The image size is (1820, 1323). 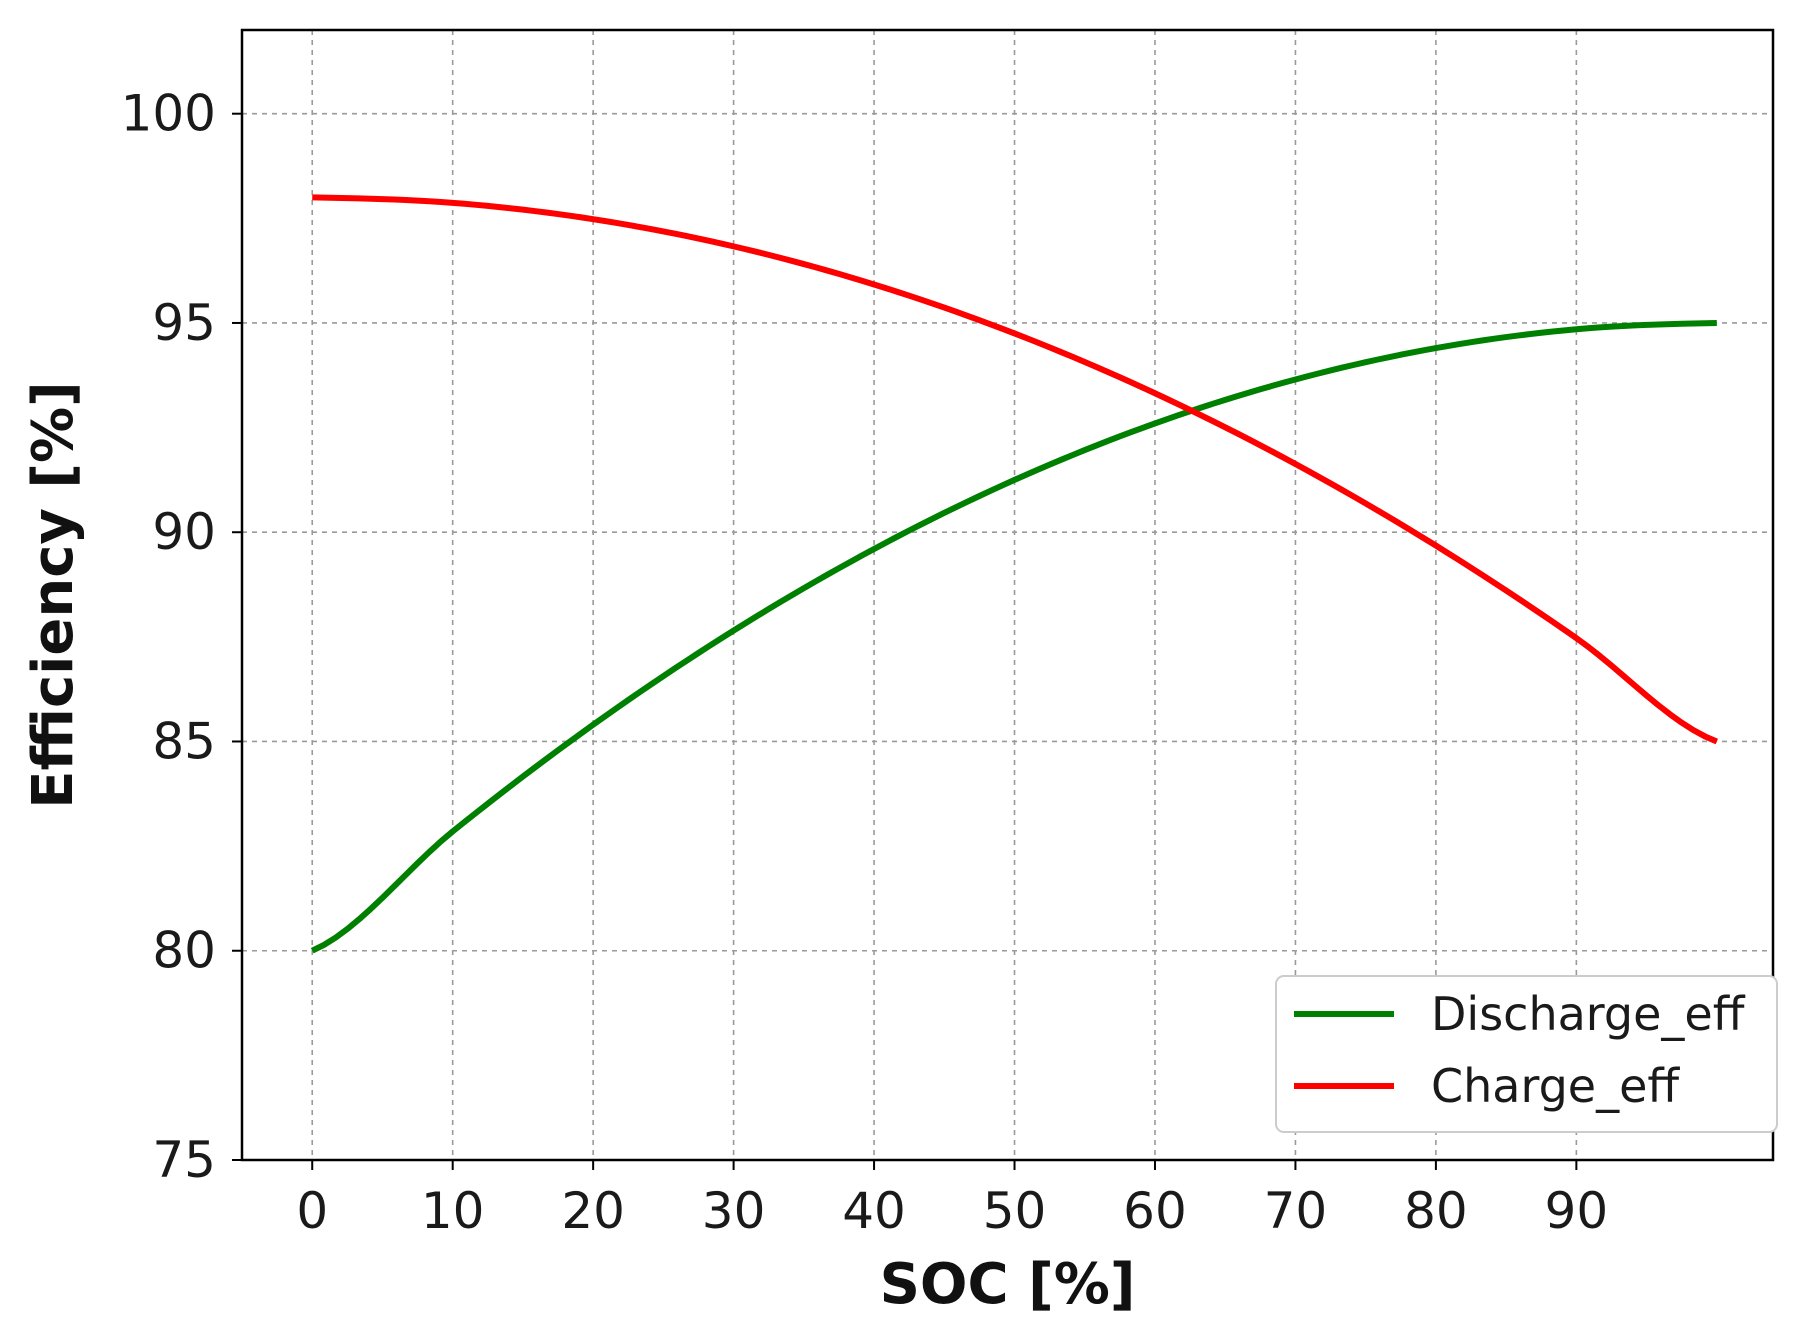 I want to click on legend-label: Charge_eff, so click(x=1555, y=1086).